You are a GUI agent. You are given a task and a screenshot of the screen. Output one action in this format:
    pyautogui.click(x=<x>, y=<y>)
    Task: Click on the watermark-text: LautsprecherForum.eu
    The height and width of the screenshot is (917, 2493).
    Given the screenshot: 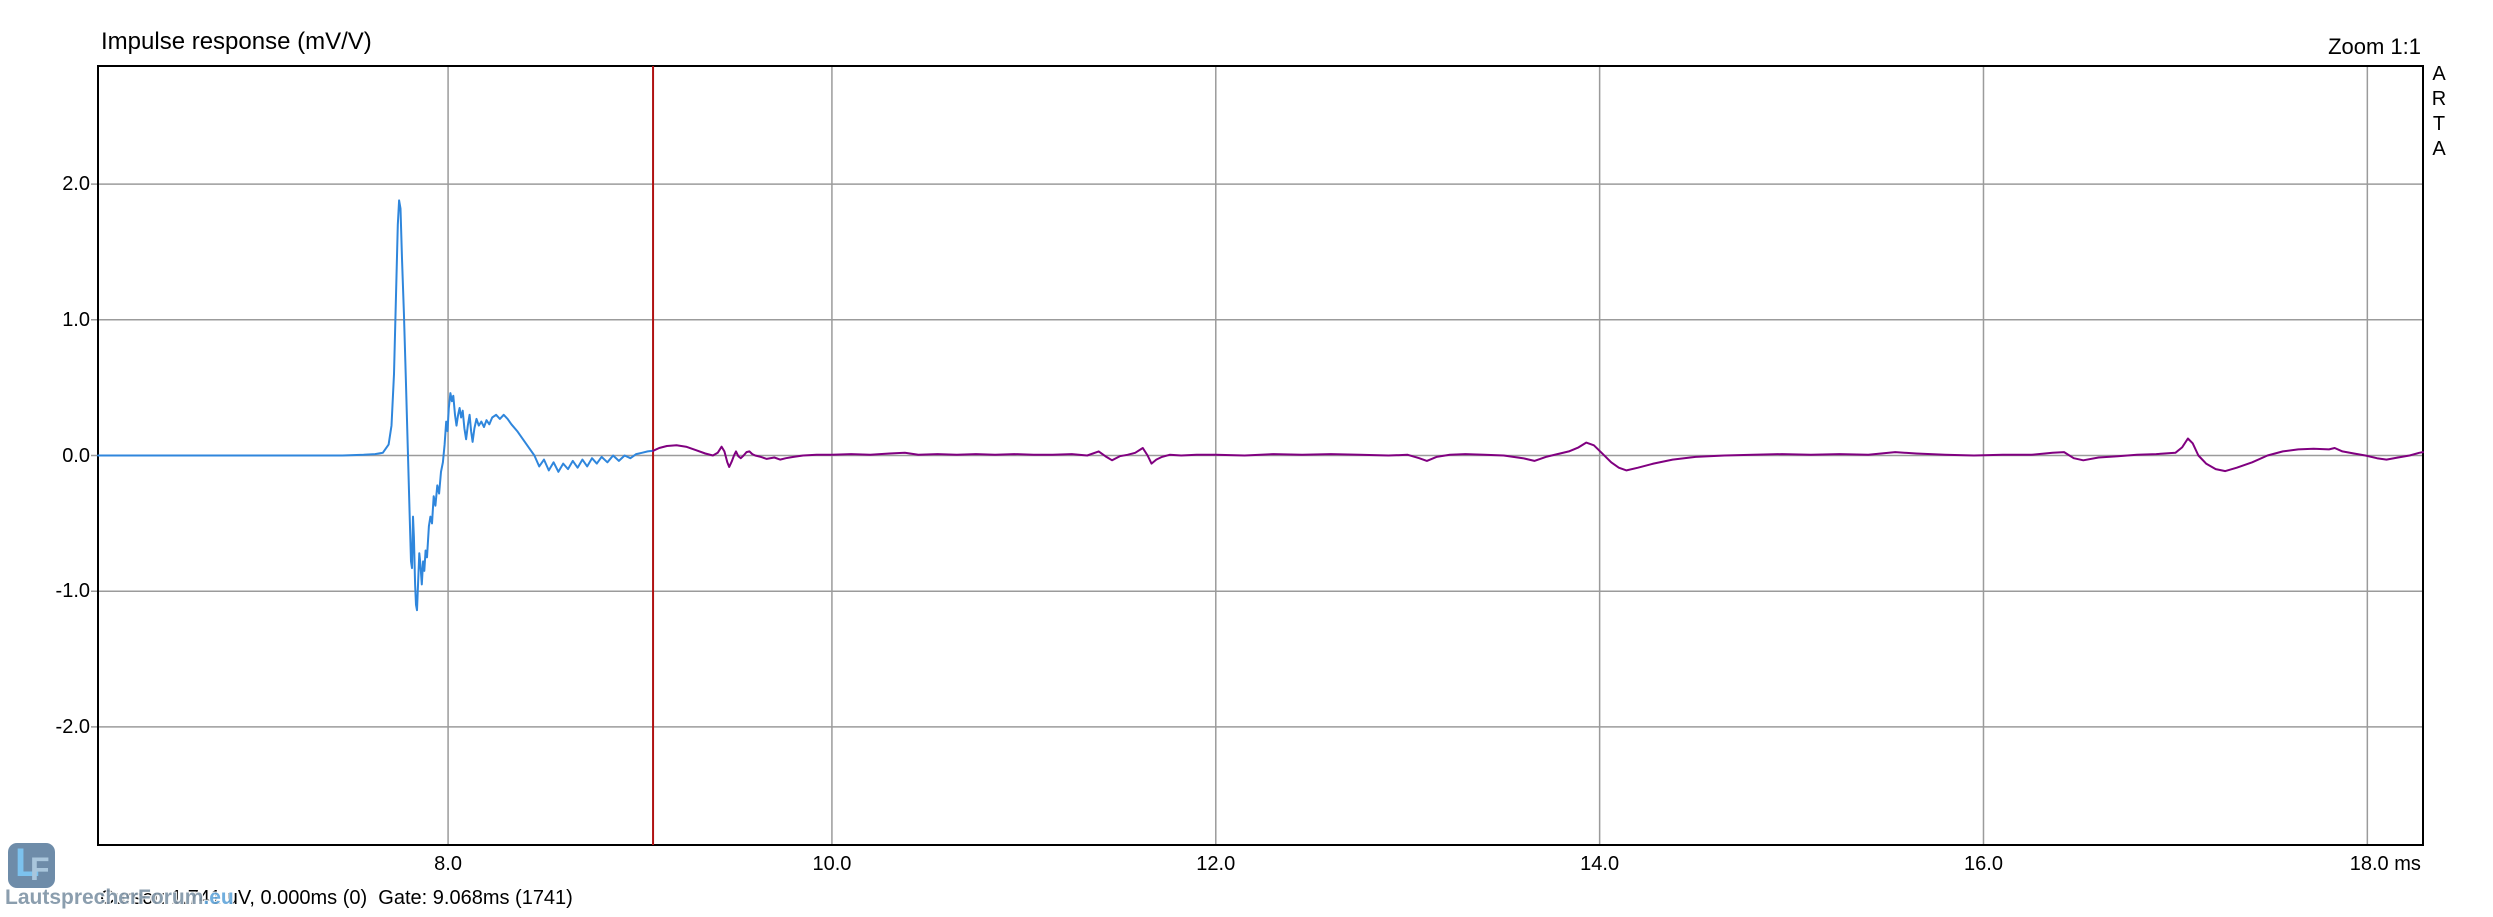 What is the action you would take?
    pyautogui.click(x=119, y=898)
    